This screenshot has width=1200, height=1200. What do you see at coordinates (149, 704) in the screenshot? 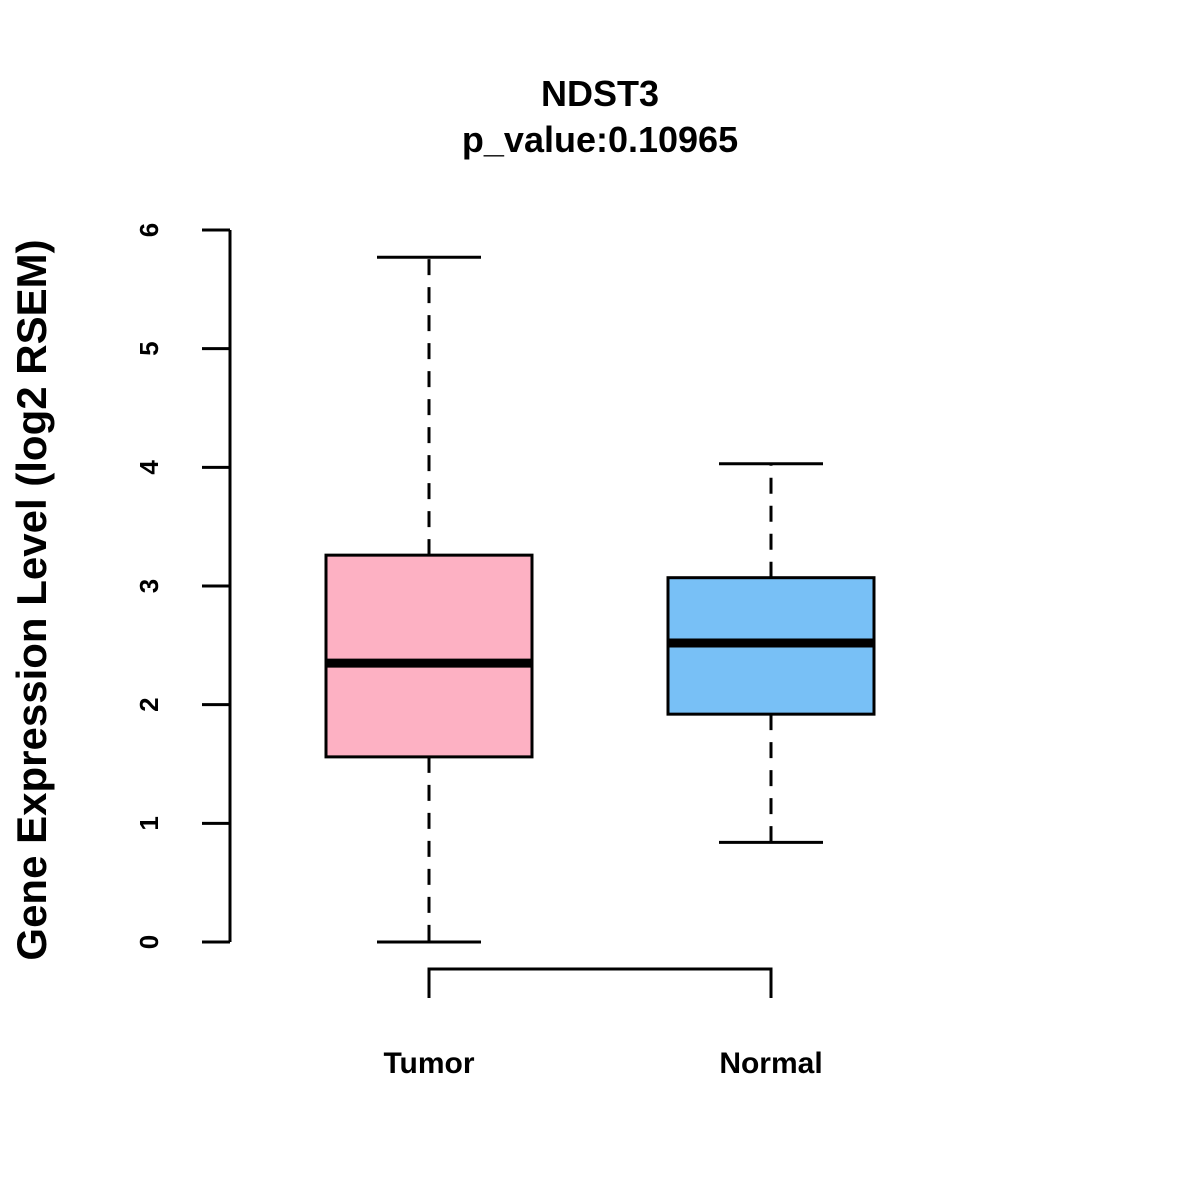
I see `y-tick-label: 2` at bounding box center [149, 704].